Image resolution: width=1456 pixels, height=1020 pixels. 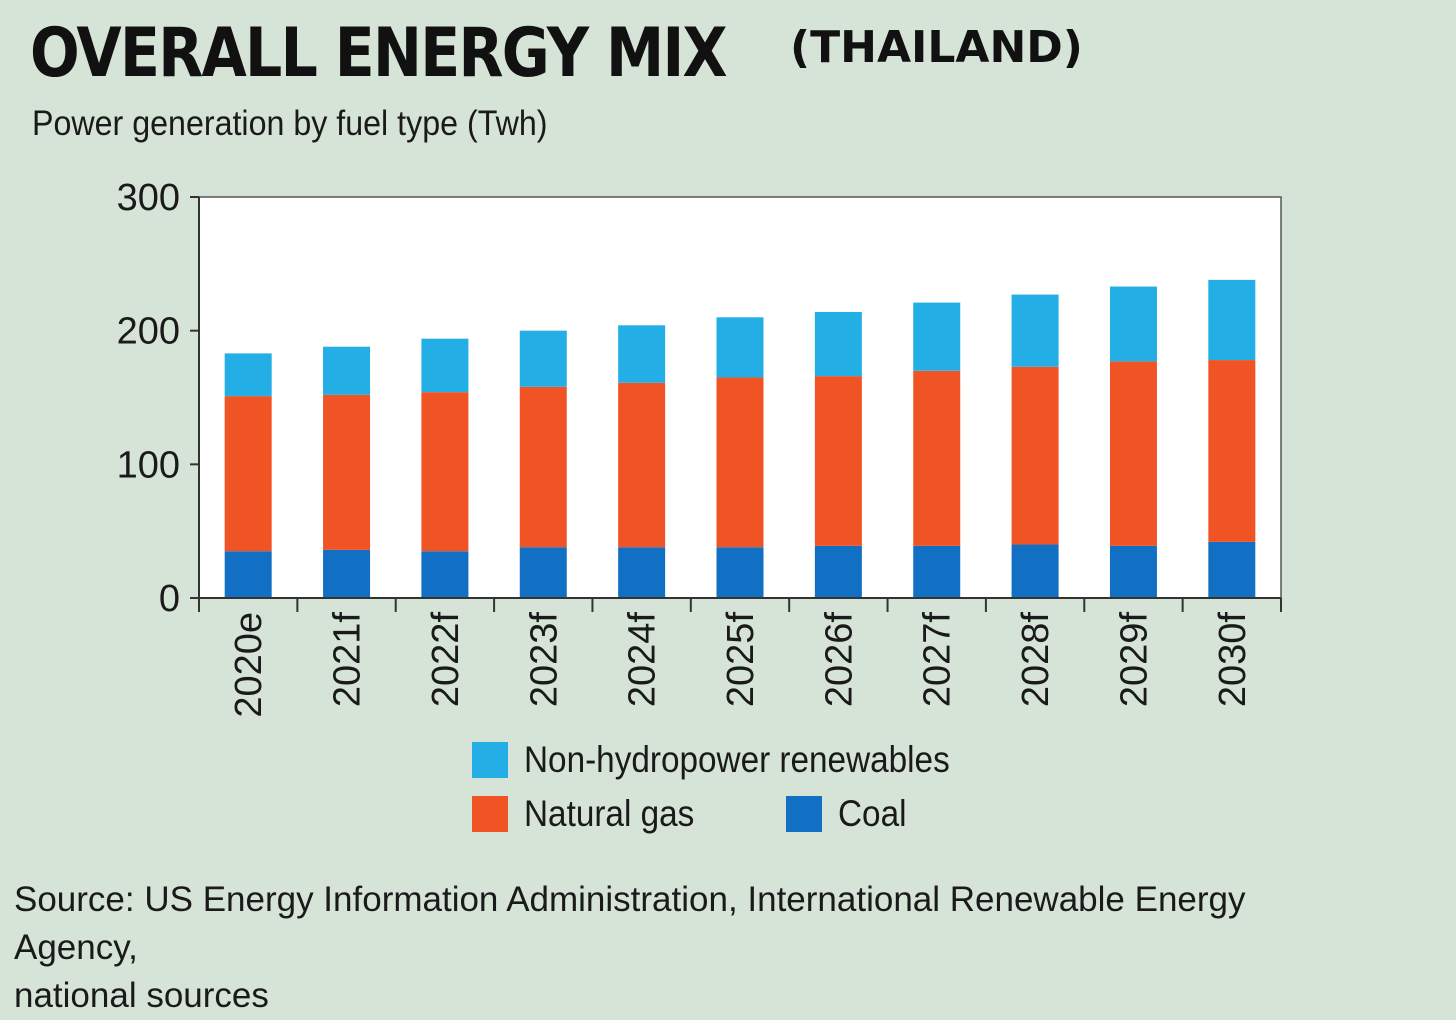 What do you see at coordinates (1232, 451) in the screenshot?
I see `bar-natural-gas-2030f` at bounding box center [1232, 451].